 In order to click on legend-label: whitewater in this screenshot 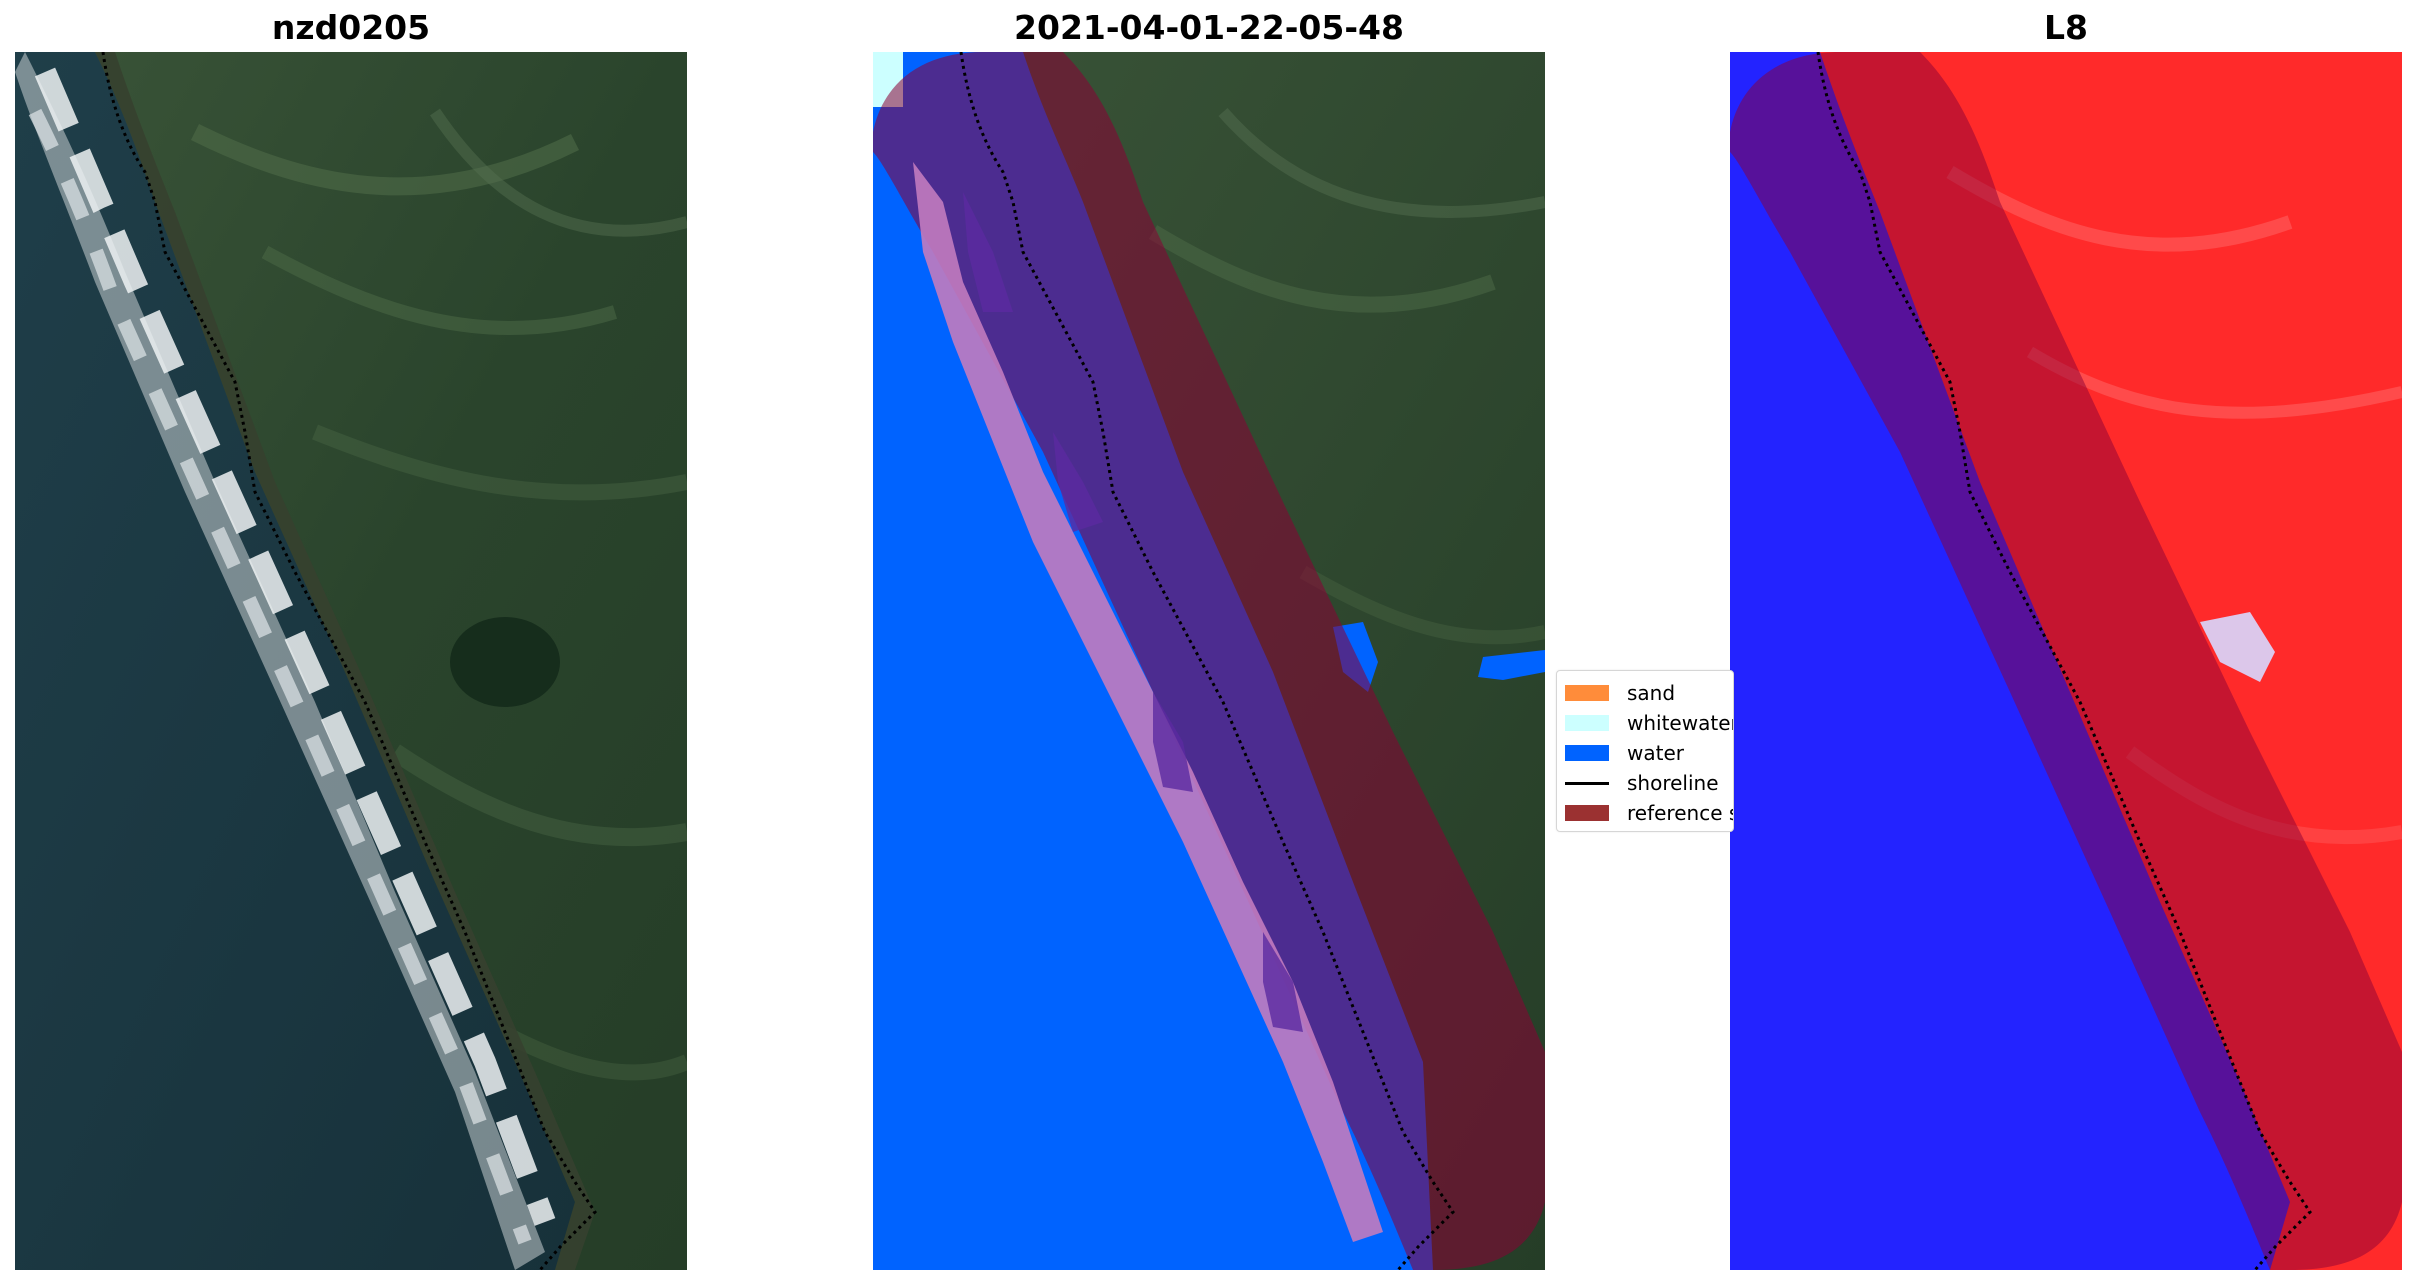, I will do `click(1680, 723)`.